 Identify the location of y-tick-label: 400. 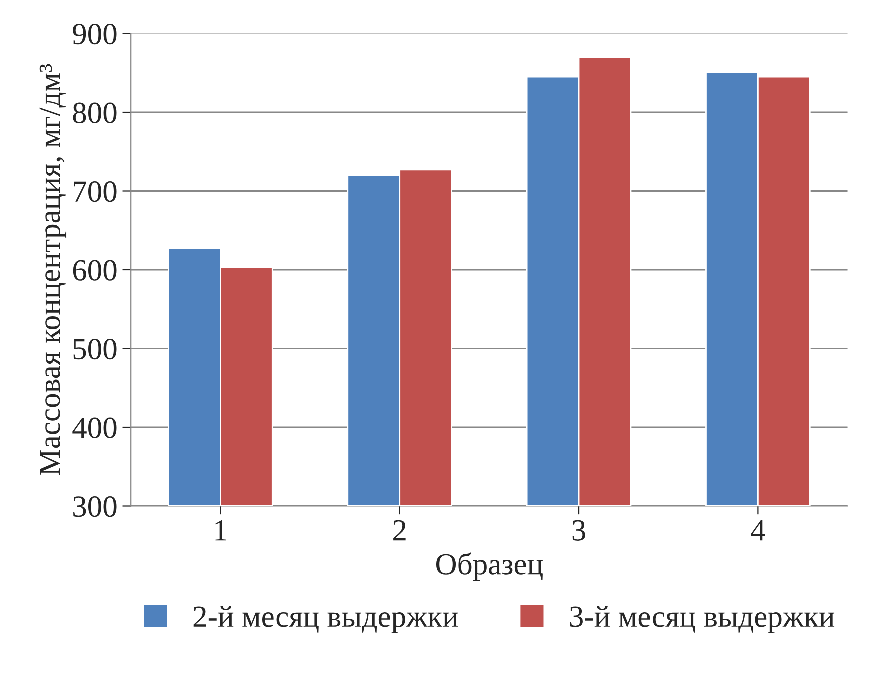
(94, 428).